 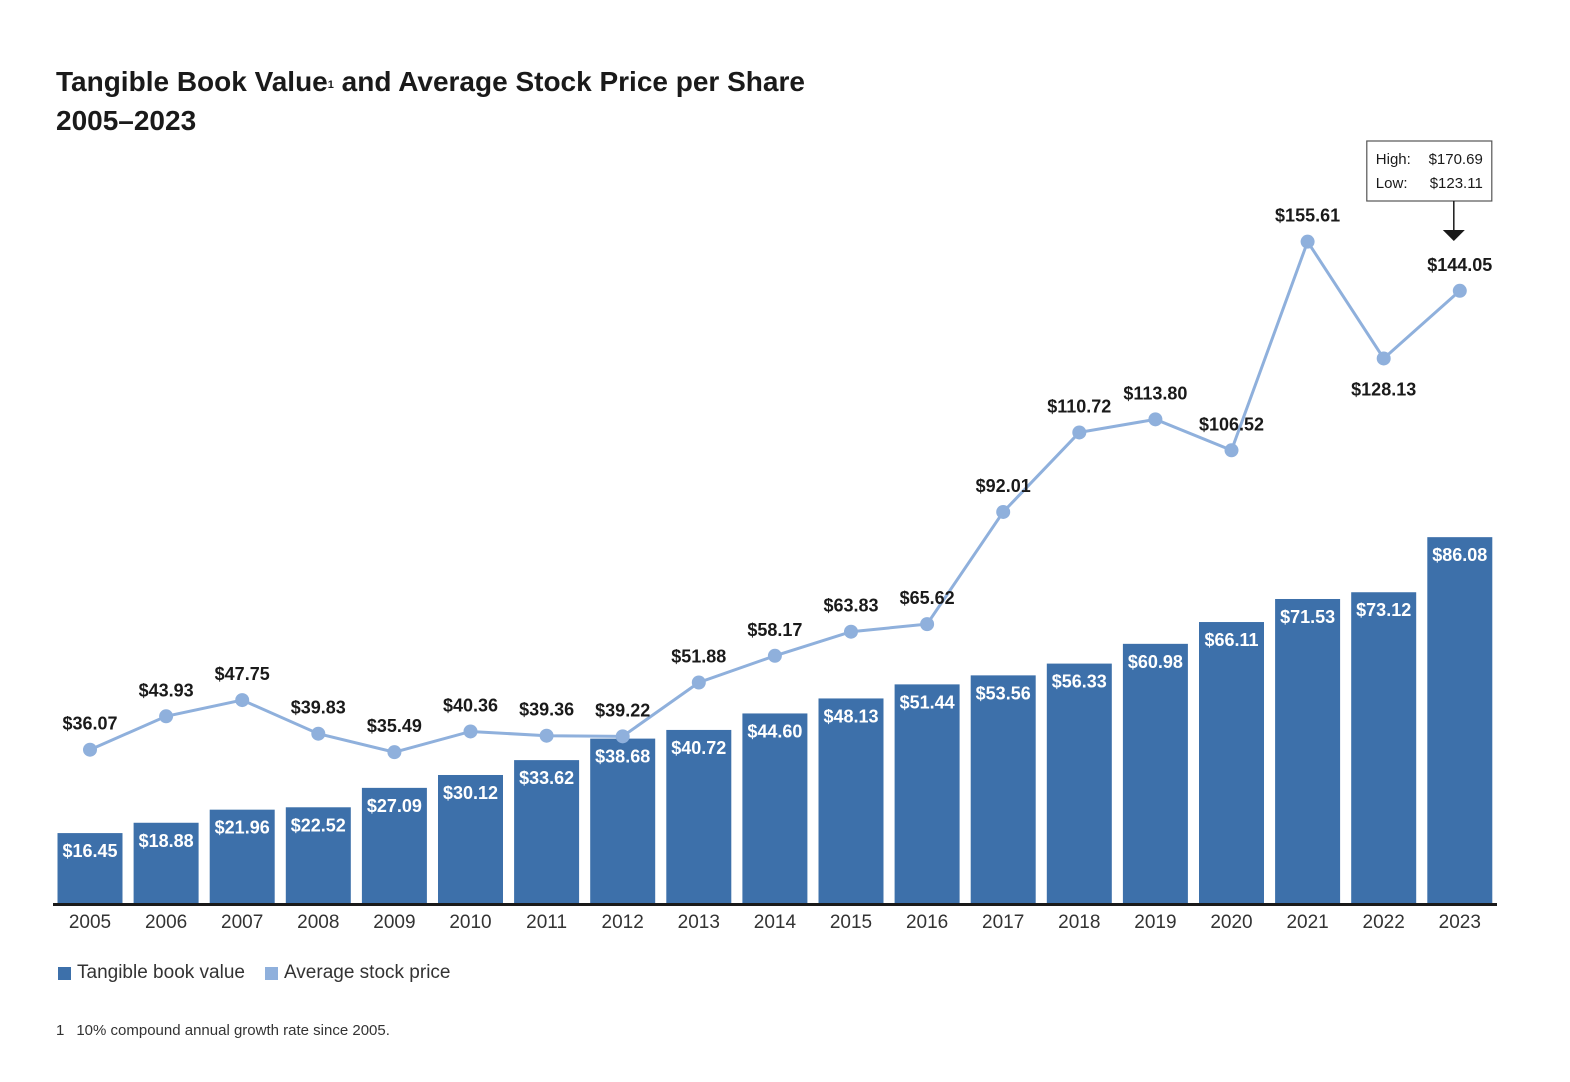 I want to click on bar-label-2013: $40.72, so click(x=698, y=748).